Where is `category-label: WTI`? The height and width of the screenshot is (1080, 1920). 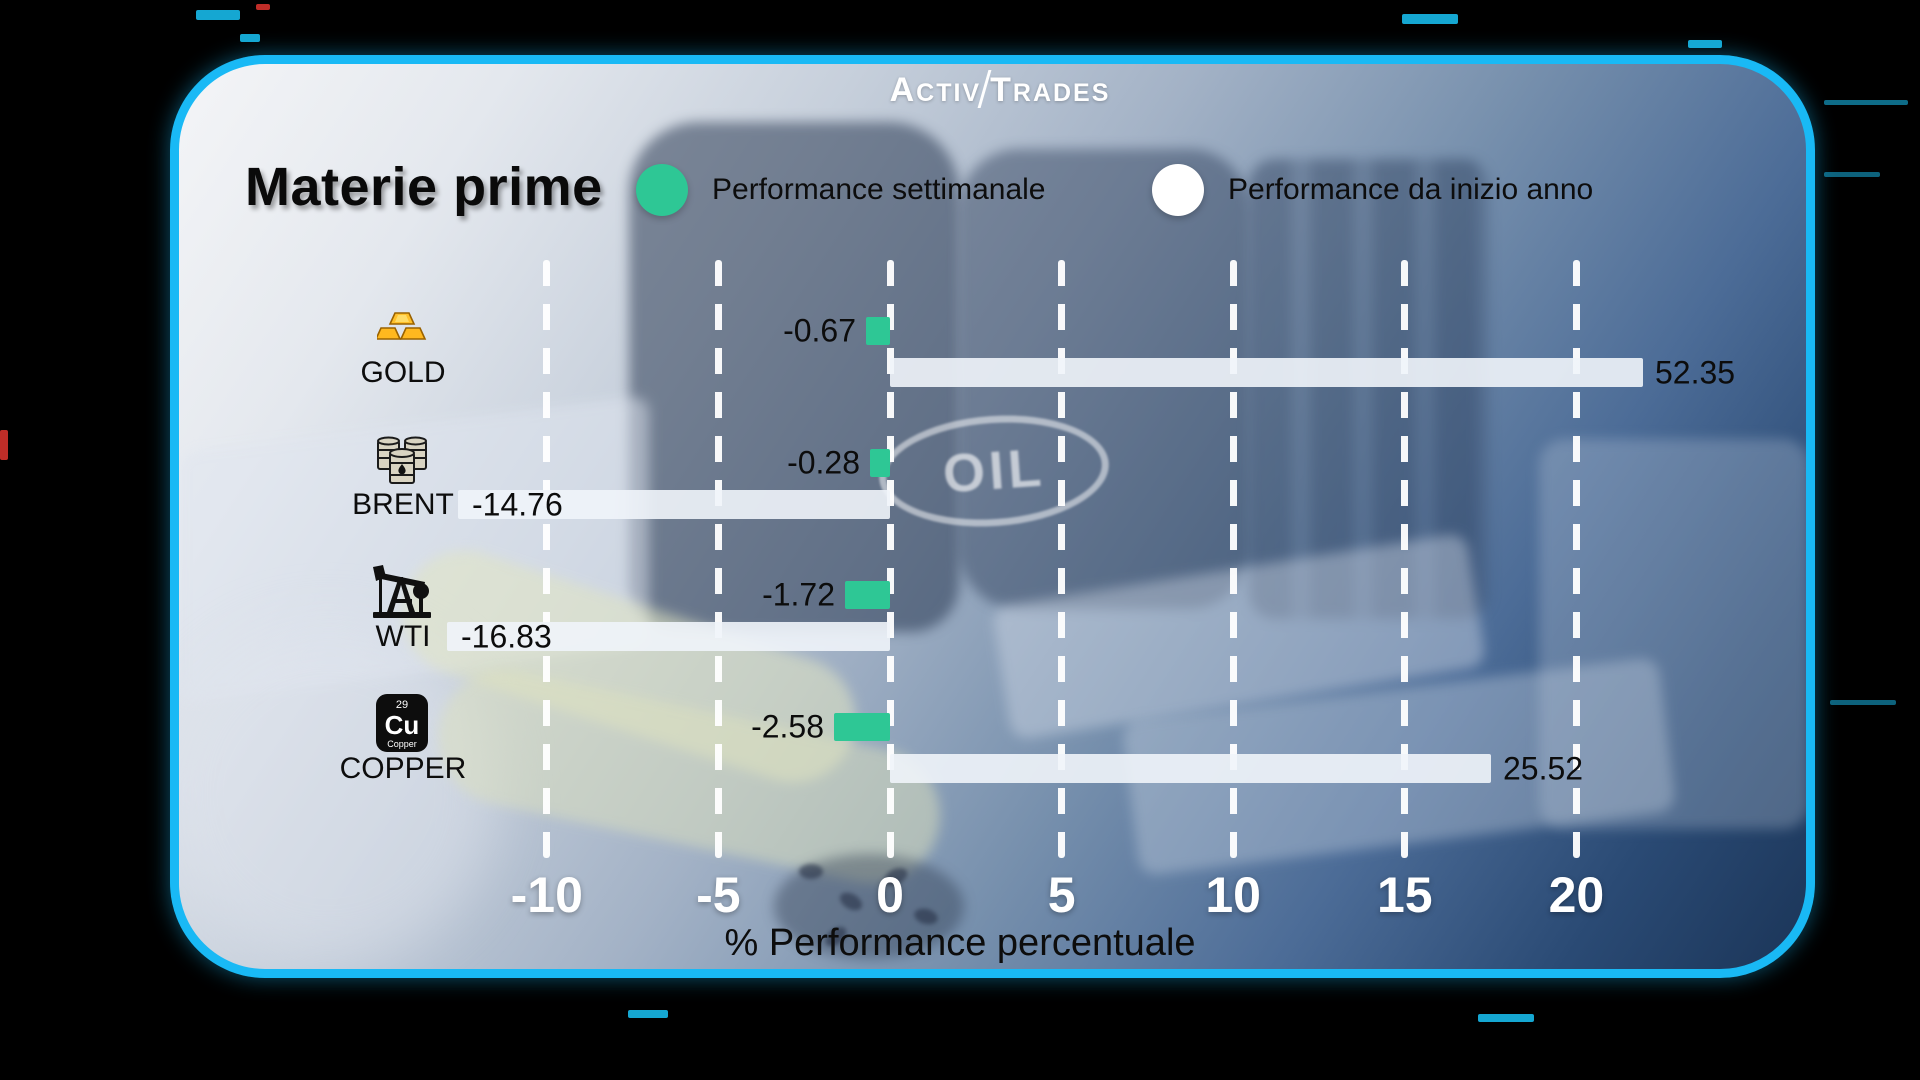
category-label: WTI is located at coordinates (403, 636).